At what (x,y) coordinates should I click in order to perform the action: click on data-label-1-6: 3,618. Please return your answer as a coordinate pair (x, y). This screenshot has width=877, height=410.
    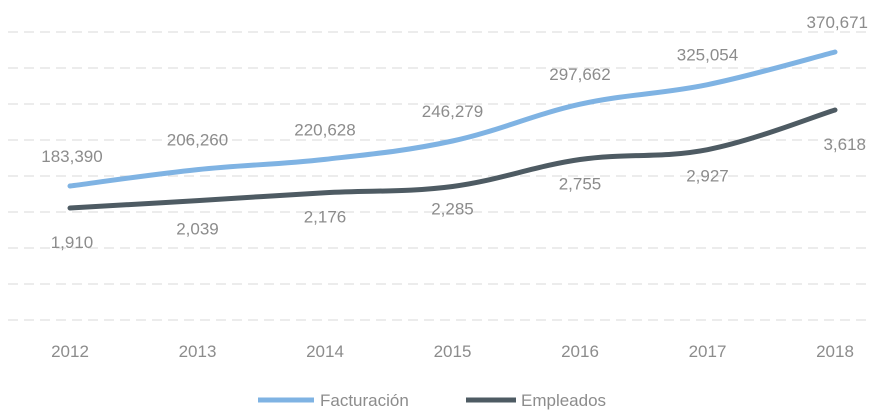
    Looking at the image, I should click on (844, 144).